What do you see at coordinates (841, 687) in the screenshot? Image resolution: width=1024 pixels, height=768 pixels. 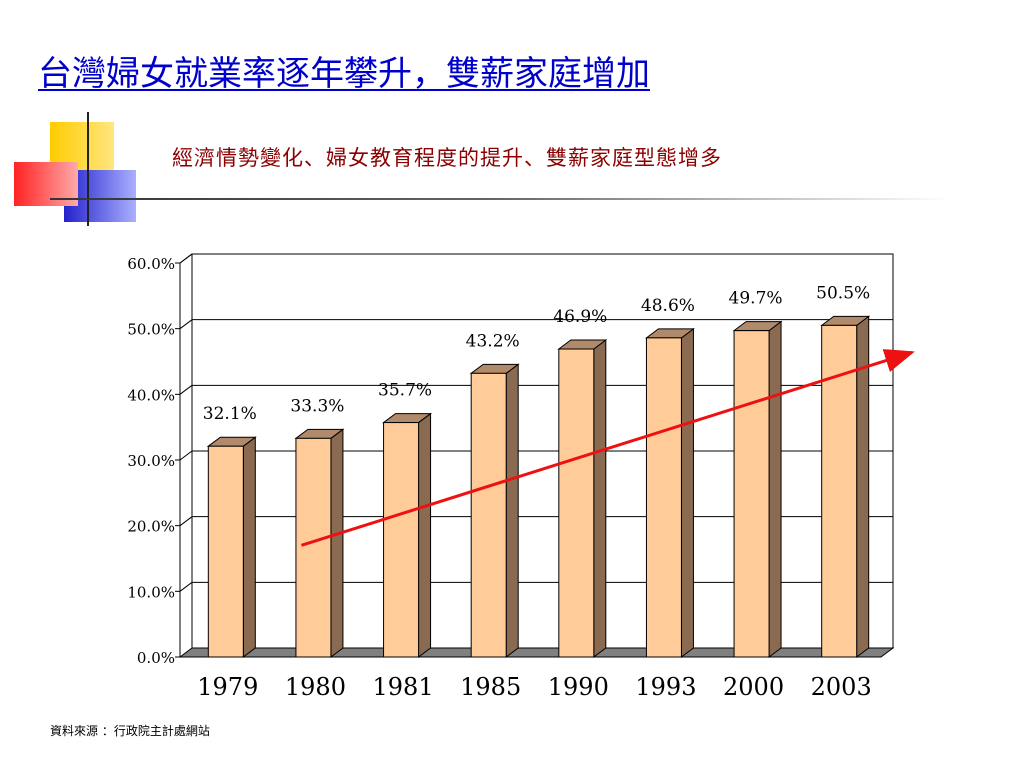 I see `x-category-label: 2003` at bounding box center [841, 687].